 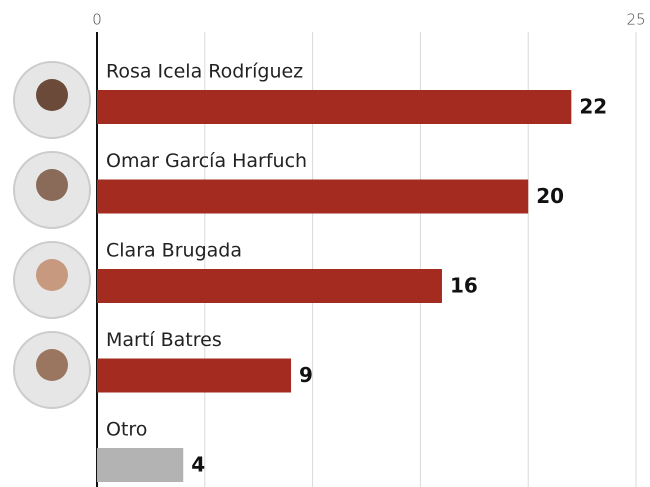 What do you see at coordinates (464, 286) in the screenshot?
I see `value-label: 16` at bounding box center [464, 286].